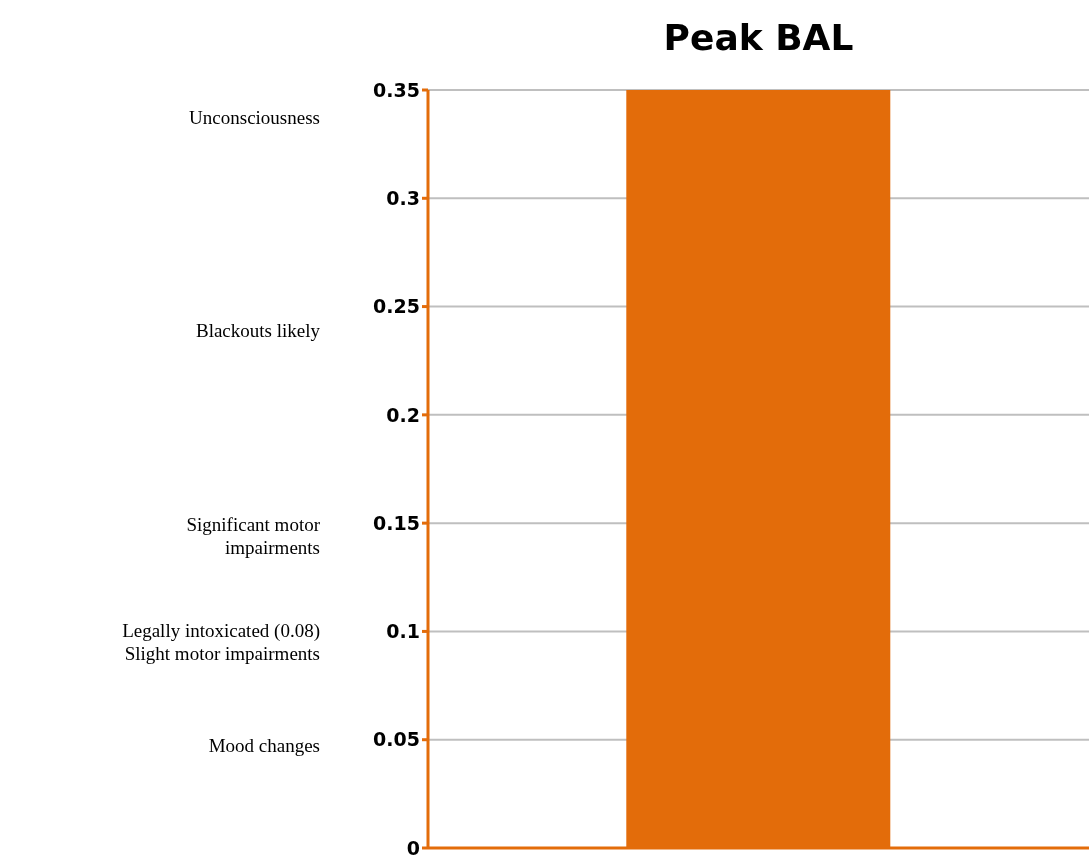  I want to click on y-tick-label: 0, so click(413, 847).